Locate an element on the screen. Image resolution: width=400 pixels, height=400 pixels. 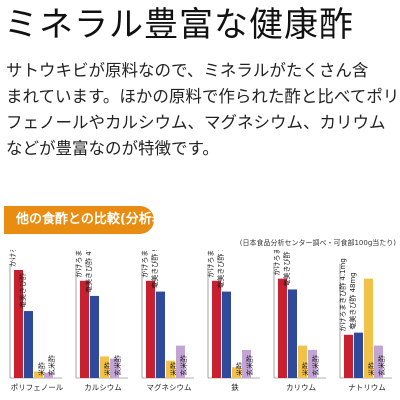
source-note: (日本食品分析センター調べ・可食部100g当たり) is located at coordinates (317, 243).